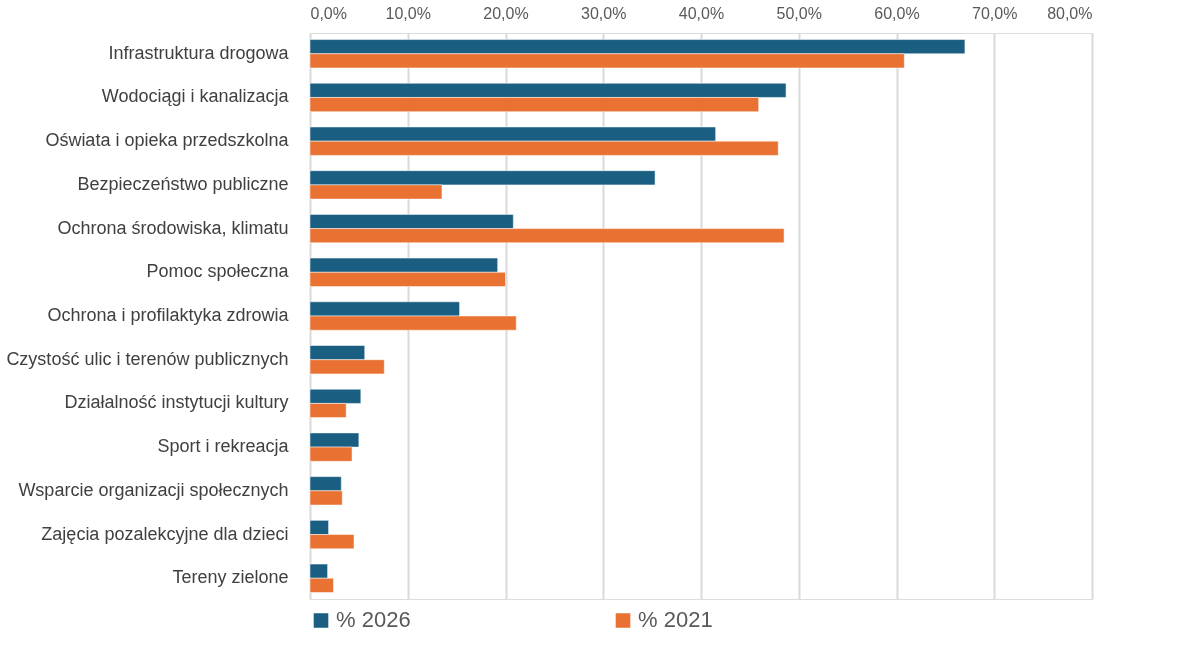 This screenshot has height=671, width=1181. I want to click on x-tick-label: 60,0%, so click(897, 13).